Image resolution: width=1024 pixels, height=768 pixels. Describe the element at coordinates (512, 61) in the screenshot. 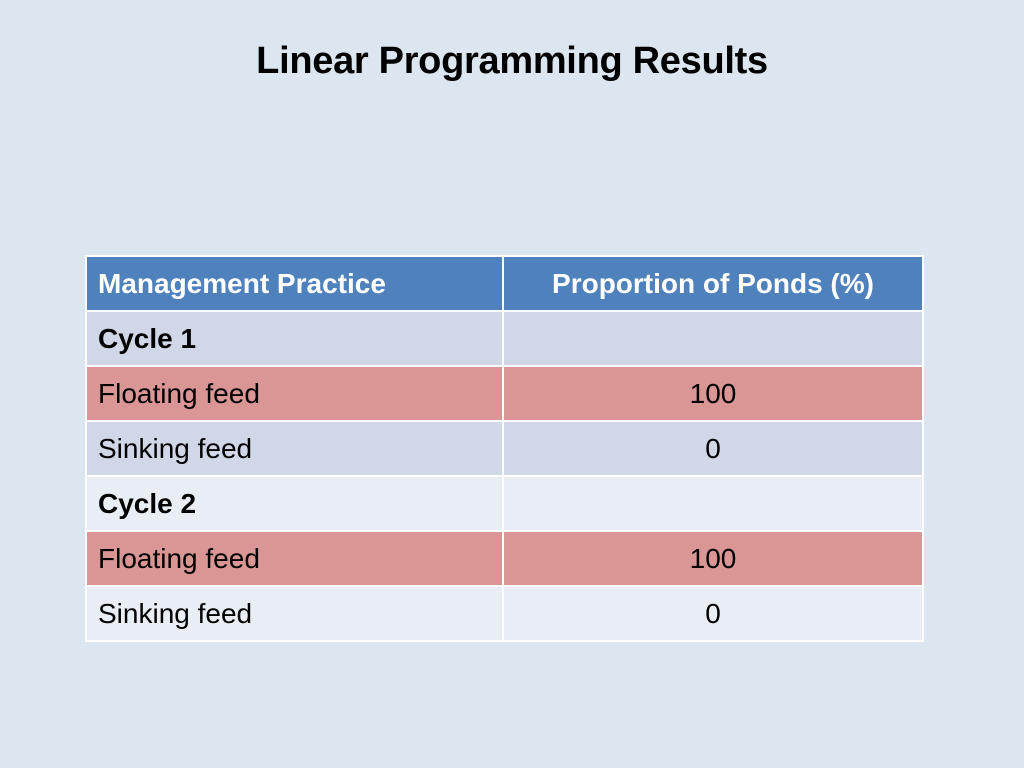

I see `slide-title: Linear Programming Results` at that location.